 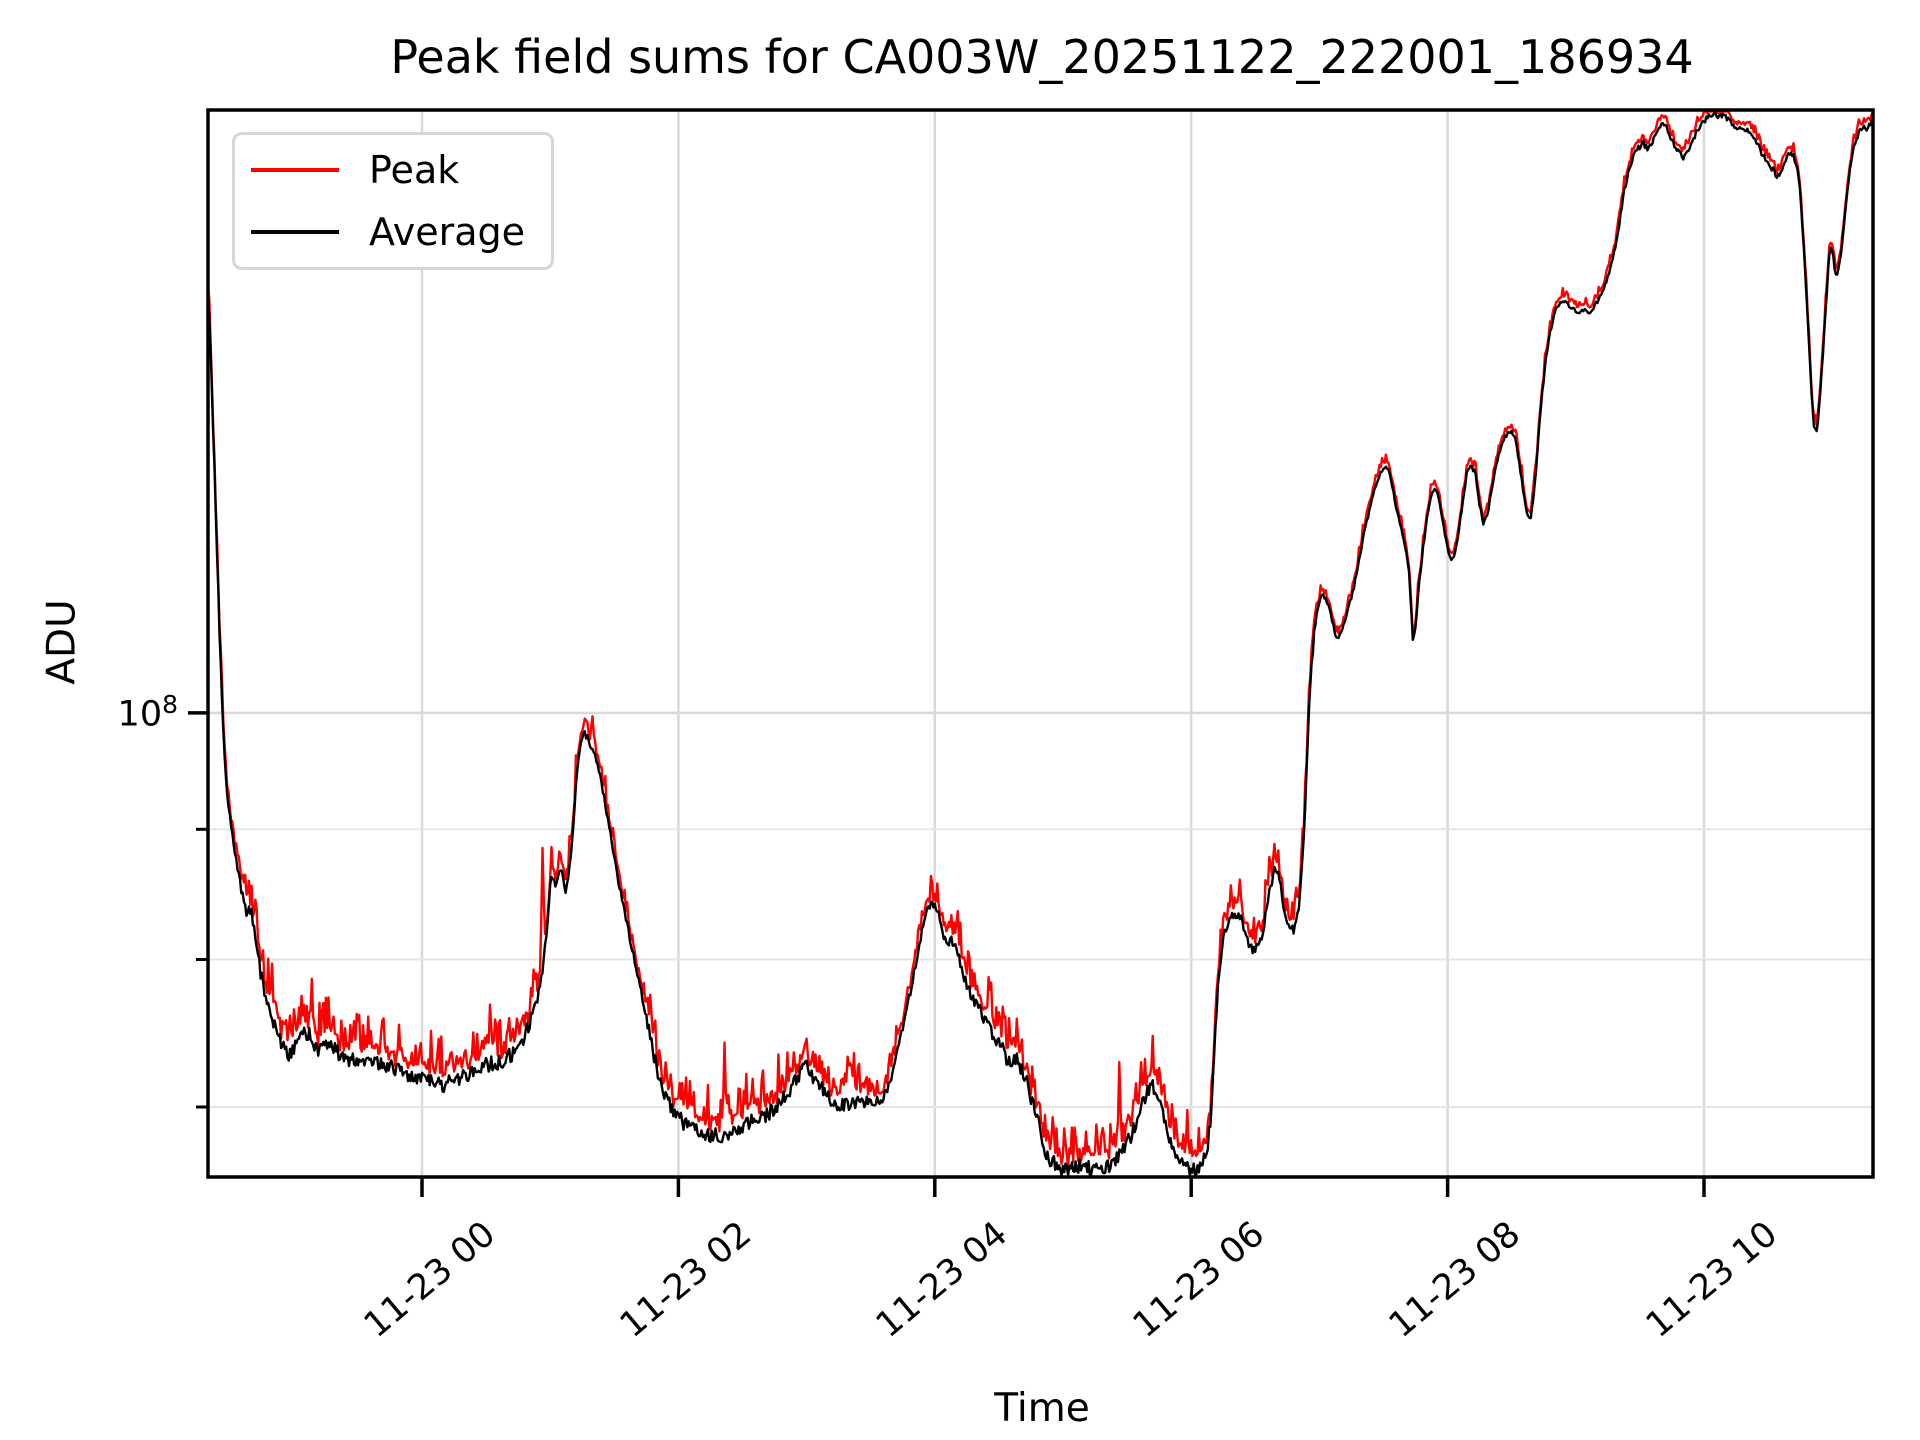 I want to click on y-tick-base: 10, so click(x=140, y=714).